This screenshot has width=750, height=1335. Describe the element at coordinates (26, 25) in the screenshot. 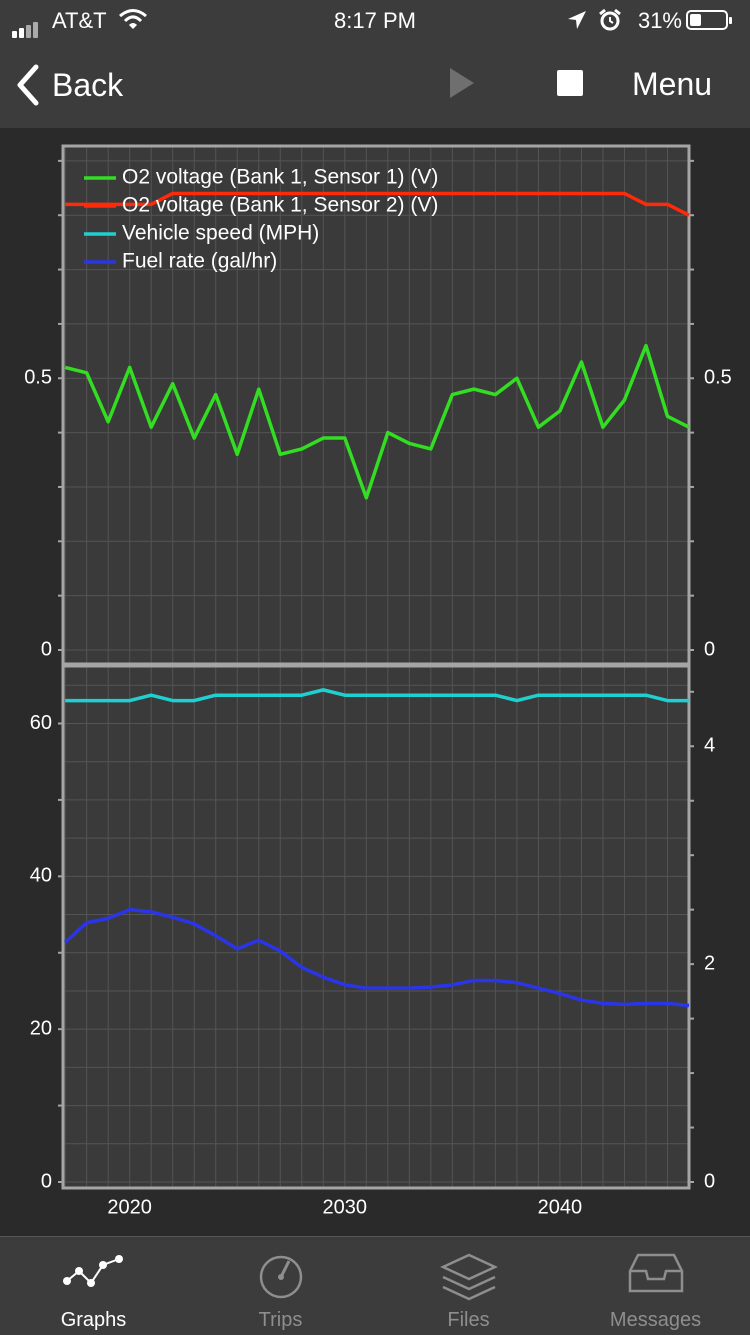

I see `signal-icon` at that location.